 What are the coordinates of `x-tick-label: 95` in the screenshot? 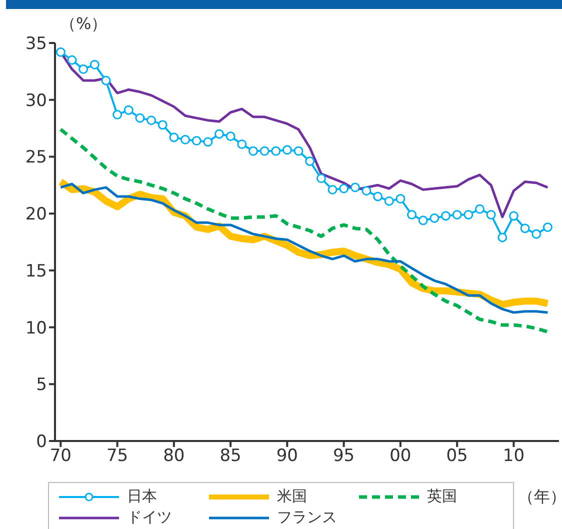 It's located at (343, 456).